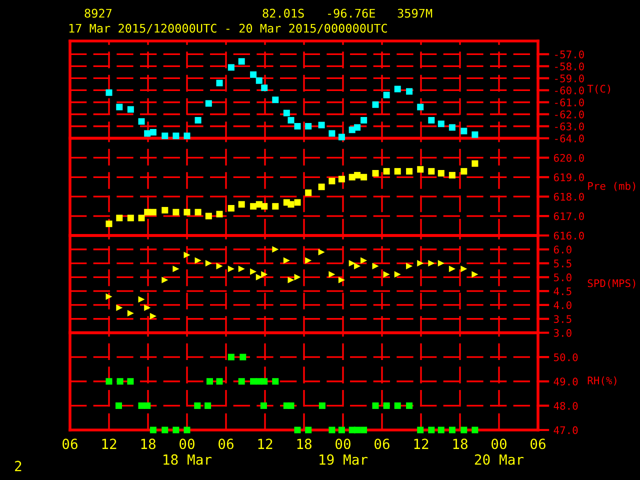  Describe the element at coordinates (602, 381) in the screenshot. I see `y-axis-title: RH(%)` at that location.